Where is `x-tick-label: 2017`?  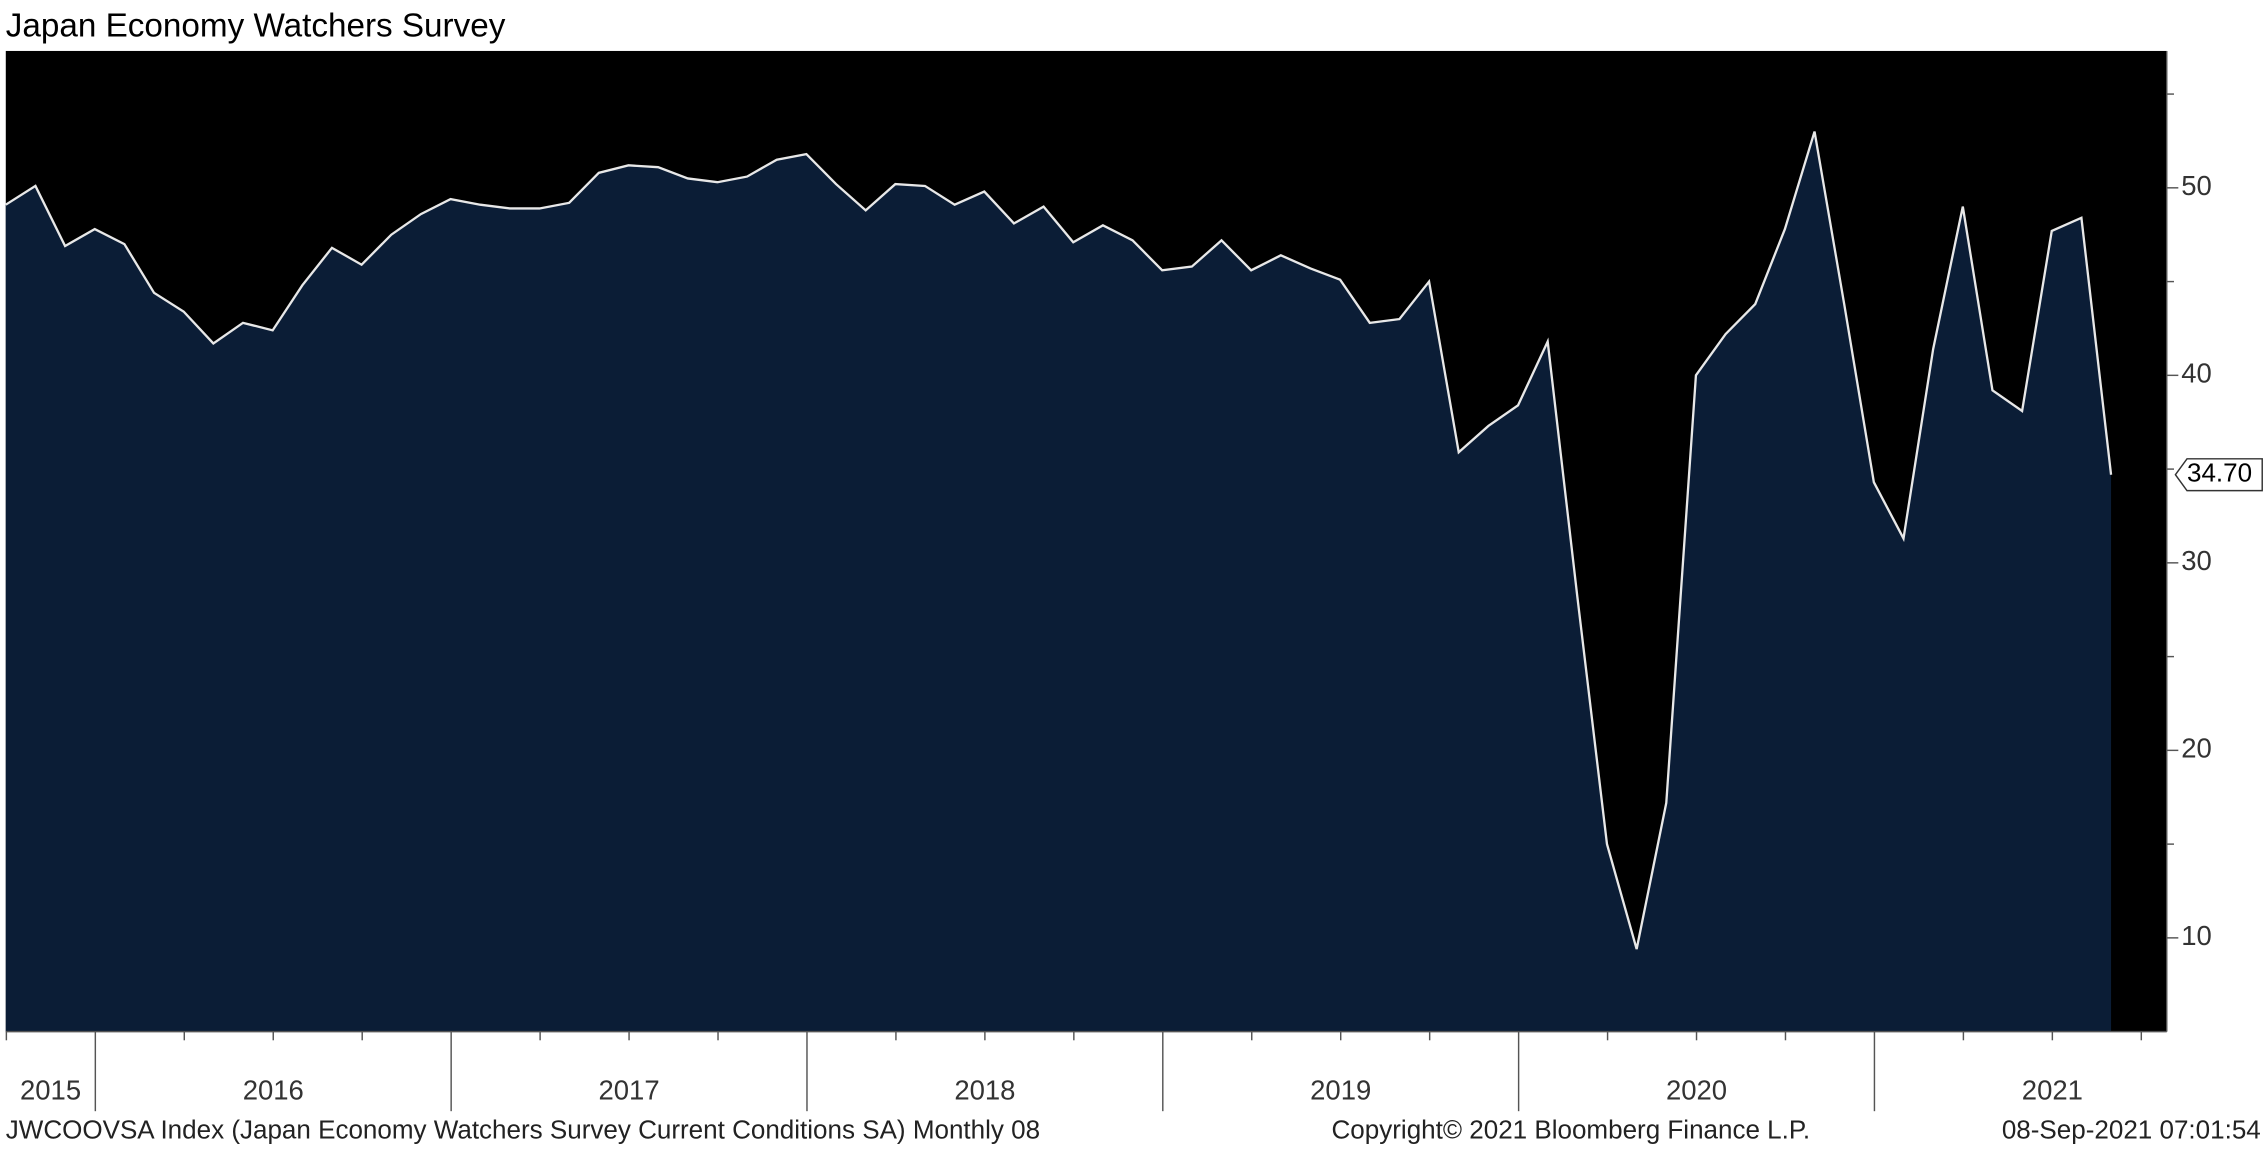 x-tick-label: 2017 is located at coordinates (629, 1090).